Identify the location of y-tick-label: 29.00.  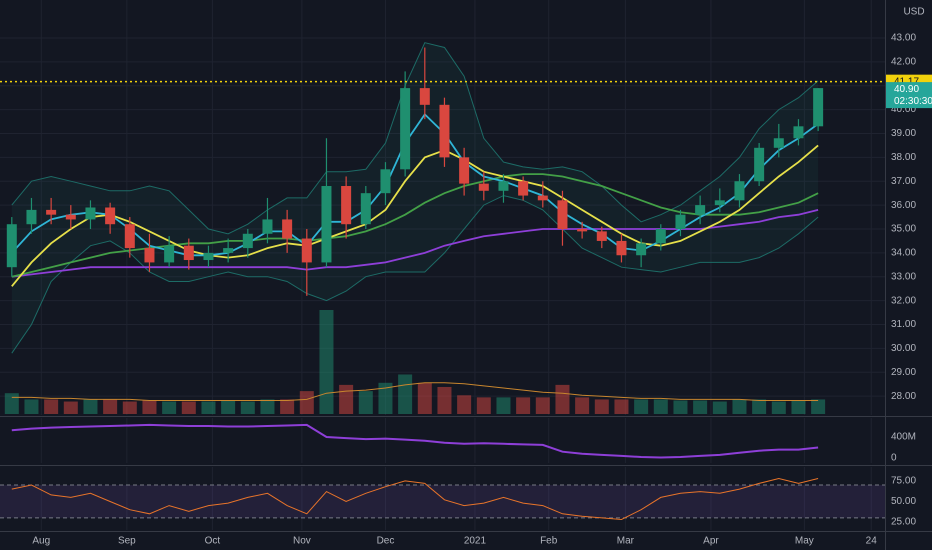
(903, 372).